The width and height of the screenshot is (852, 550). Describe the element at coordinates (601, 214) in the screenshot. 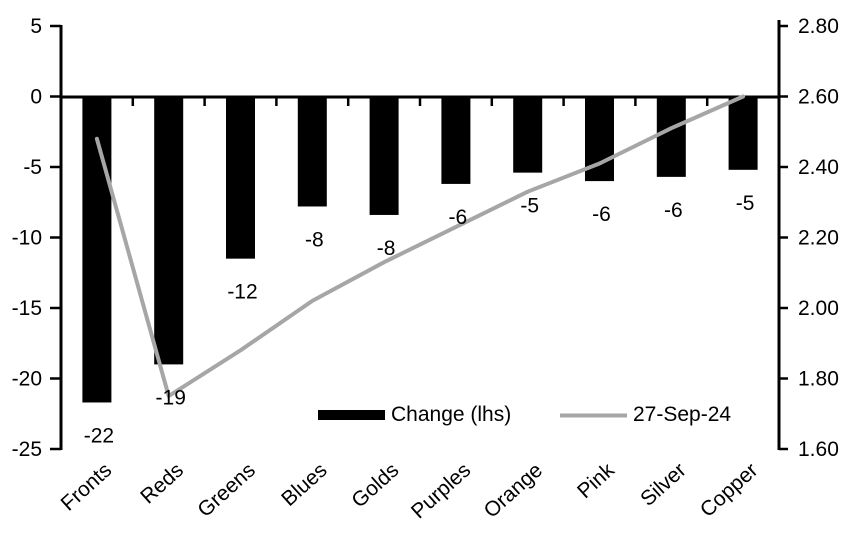

I see `bar-value-label-pink: -6` at that location.